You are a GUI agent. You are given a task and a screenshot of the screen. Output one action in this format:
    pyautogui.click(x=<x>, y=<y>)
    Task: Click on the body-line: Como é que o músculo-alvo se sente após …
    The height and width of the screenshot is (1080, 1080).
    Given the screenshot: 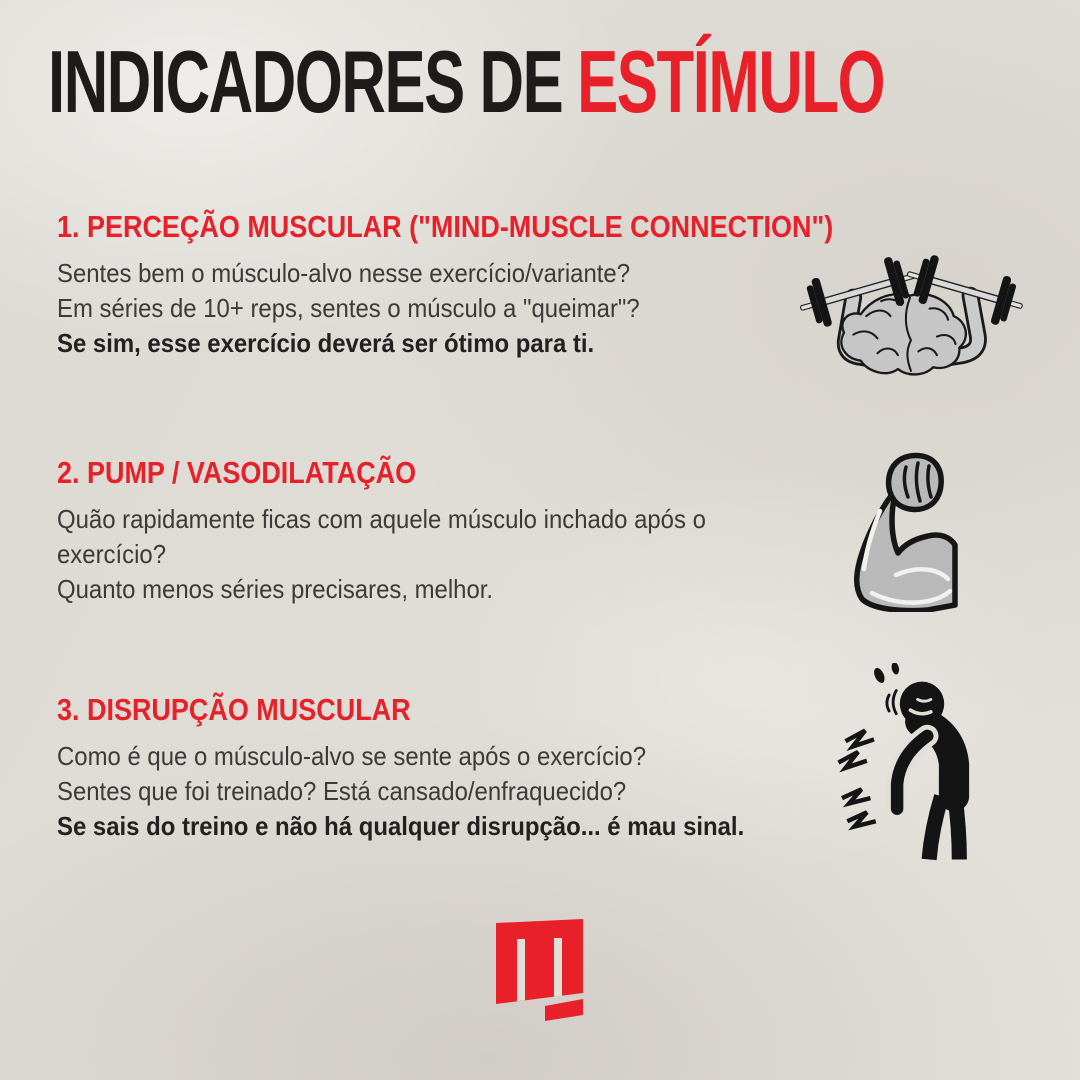 What is the action you would take?
    pyautogui.click(x=352, y=756)
    